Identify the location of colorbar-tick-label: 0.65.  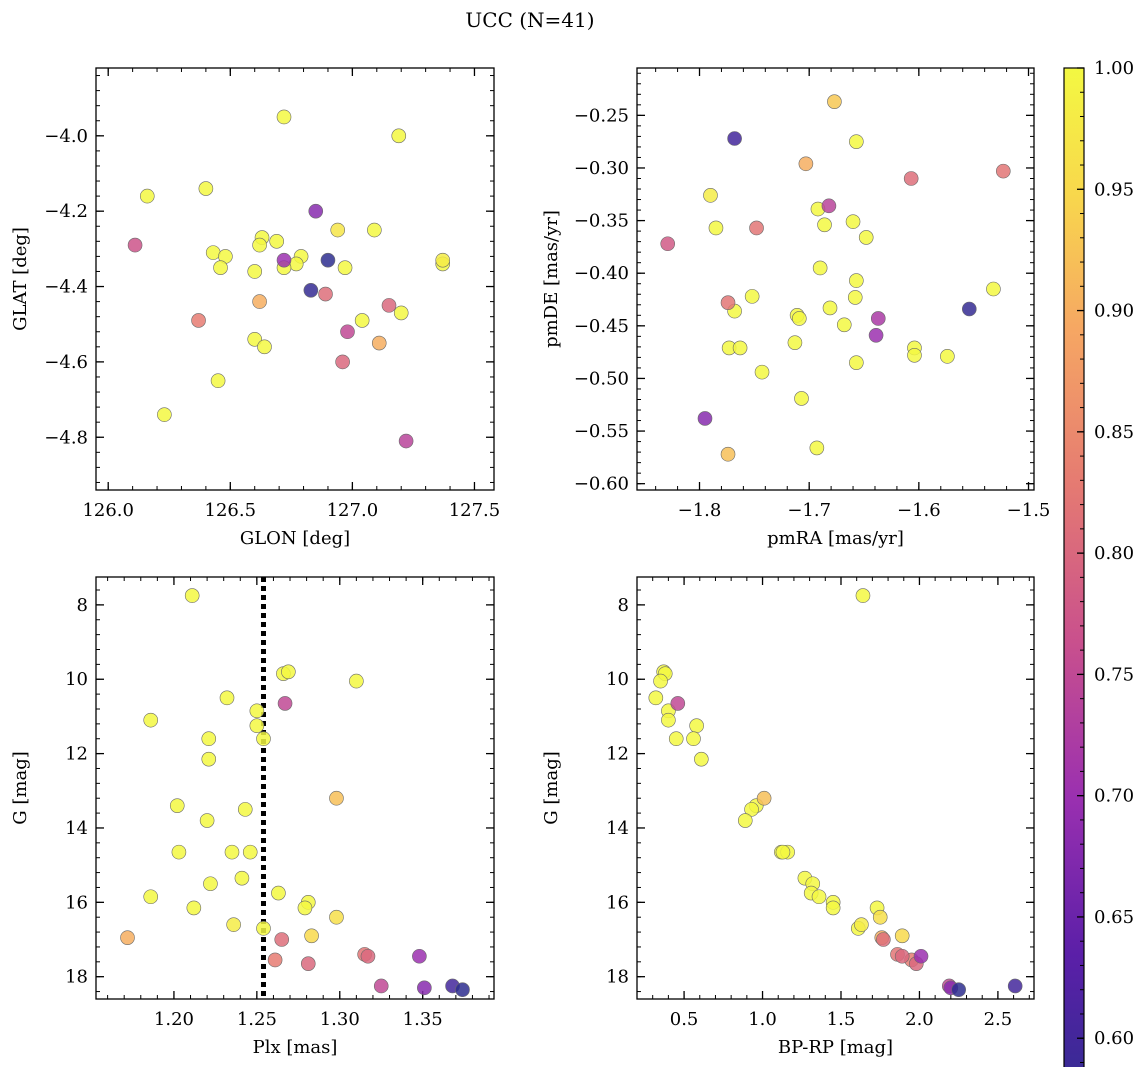
(1114, 917).